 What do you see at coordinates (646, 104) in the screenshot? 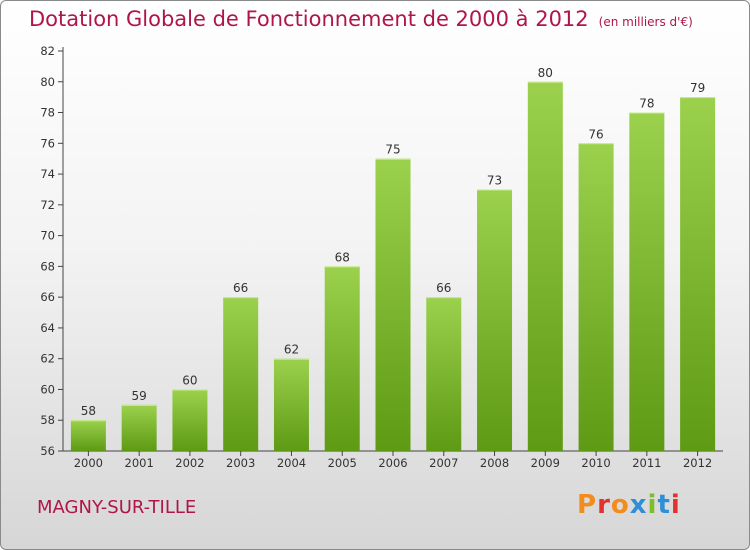
I see `bar-value-label: 78` at bounding box center [646, 104].